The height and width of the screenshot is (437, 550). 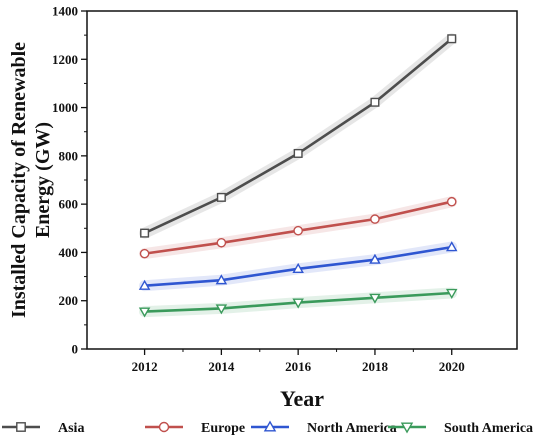 What do you see at coordinates (65, 59) in the screenshot?
I see `y-tick-label: 1200` at bounding box center [65, 59].